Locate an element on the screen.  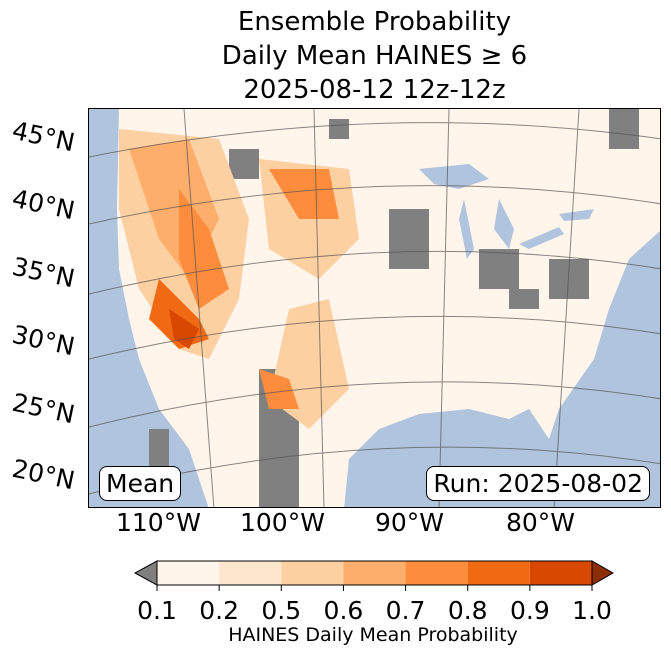
colorbar-outline is located at coordinates (374, 573).